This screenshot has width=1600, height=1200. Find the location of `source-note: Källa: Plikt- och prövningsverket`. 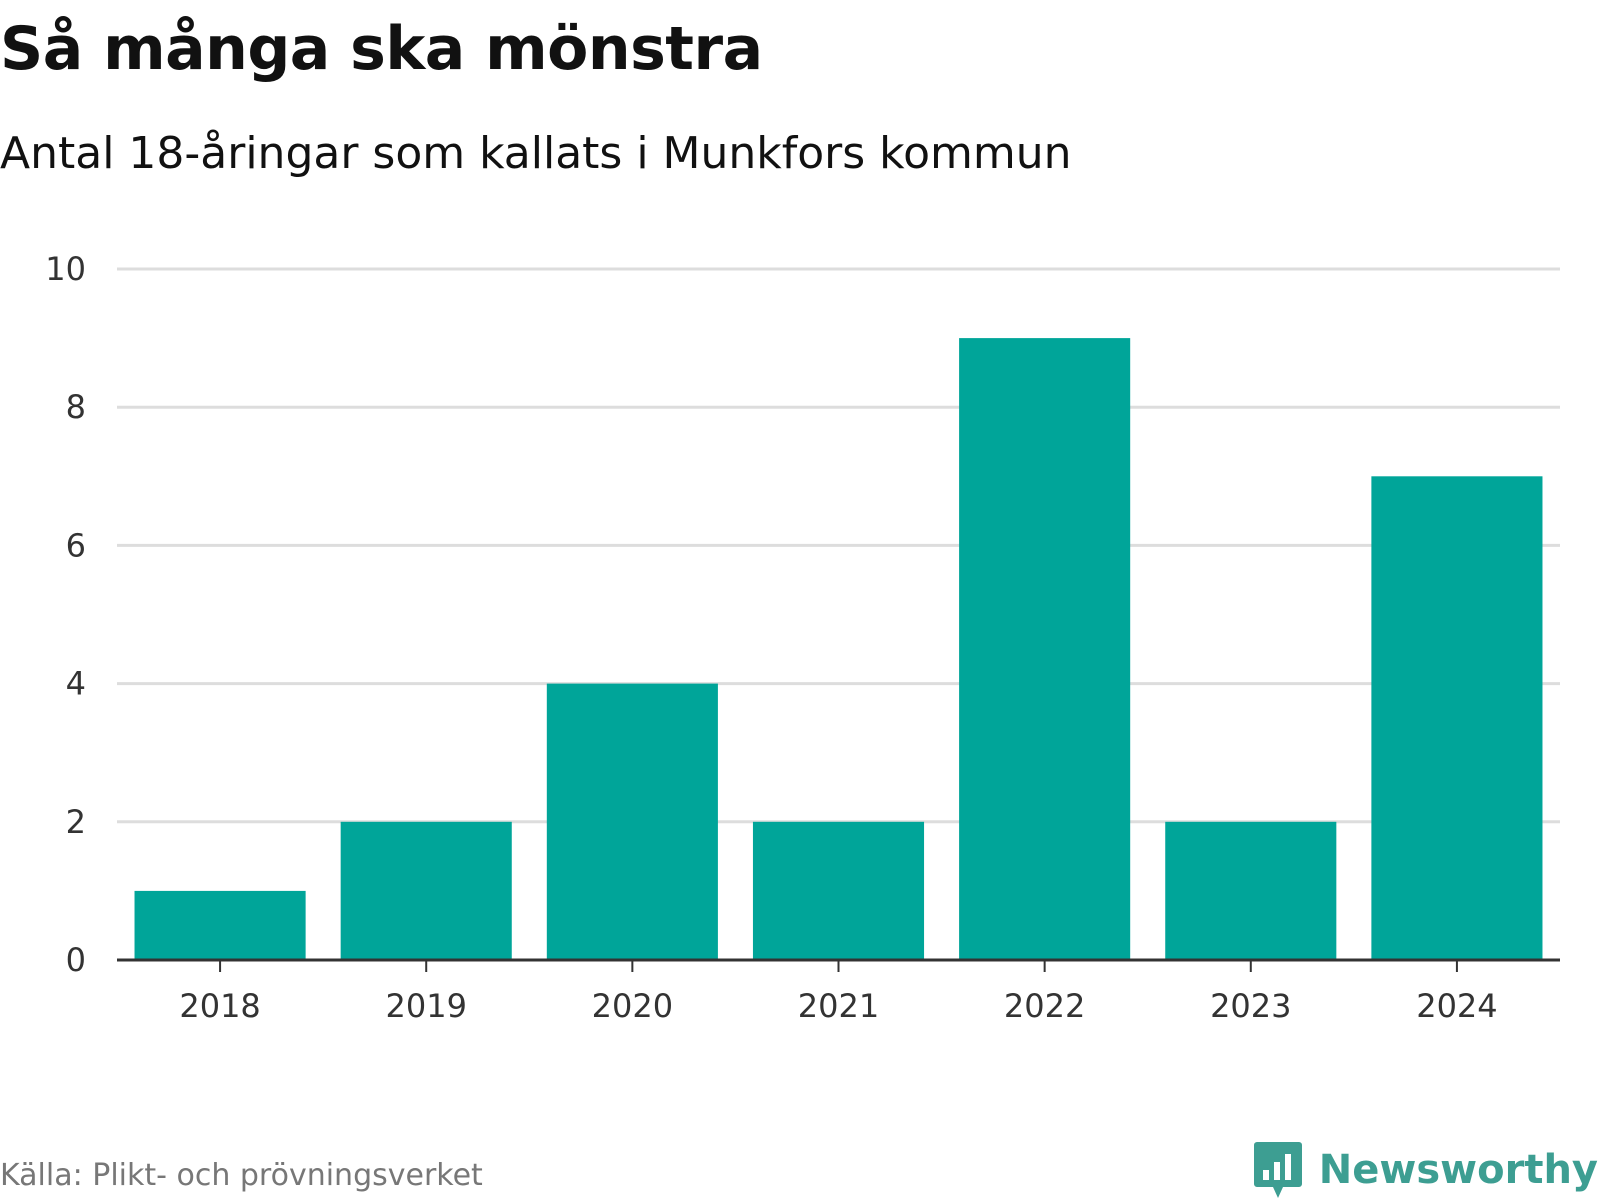

source-note: Källa: Plikt- och prövningsverket is located at coordinates (241, 1175).